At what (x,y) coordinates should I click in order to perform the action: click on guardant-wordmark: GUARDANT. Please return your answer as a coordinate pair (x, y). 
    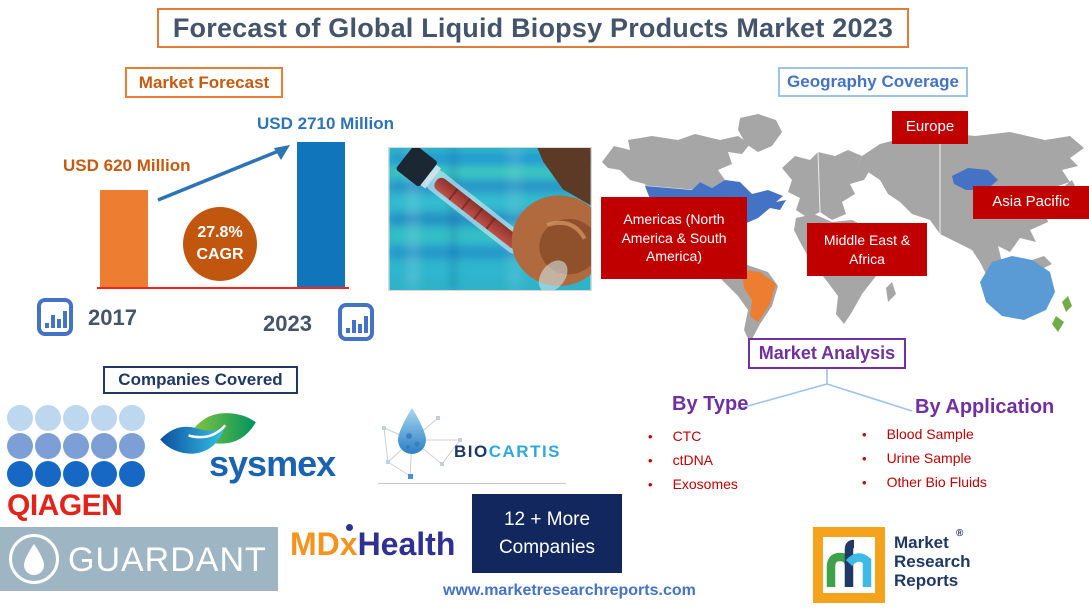
    Looking at the image, I should click on (167, 560).